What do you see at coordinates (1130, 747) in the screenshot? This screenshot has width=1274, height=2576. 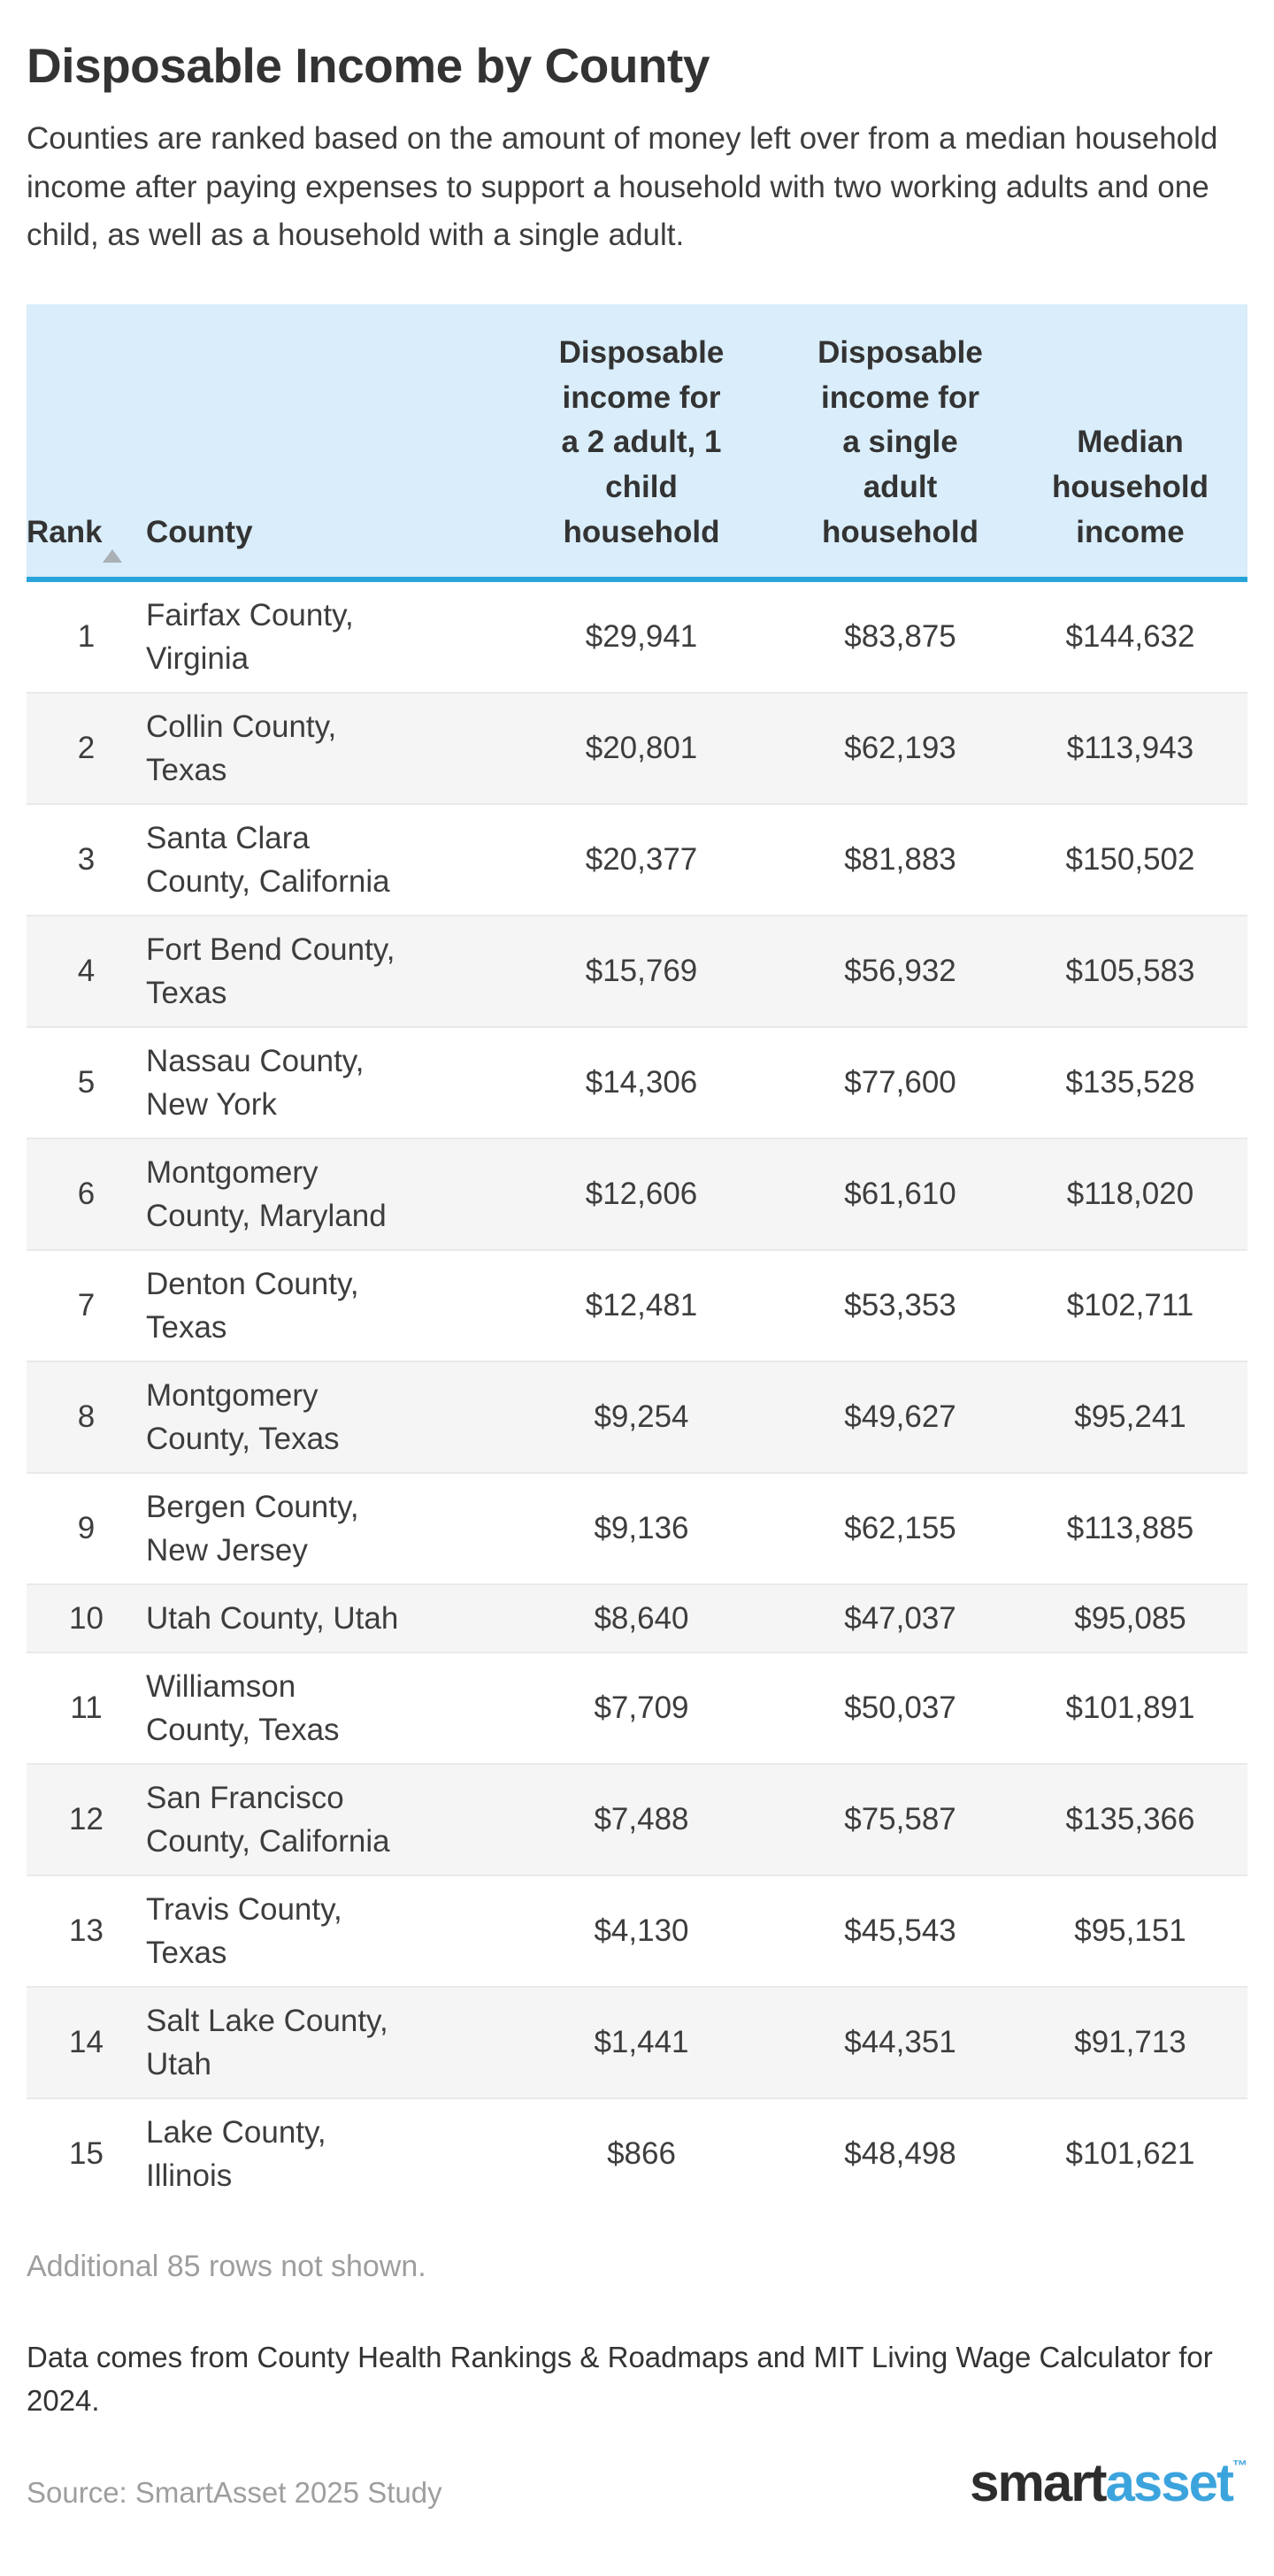 I see `median-income-cell: $113,943` at bounding box center [1130, 747].